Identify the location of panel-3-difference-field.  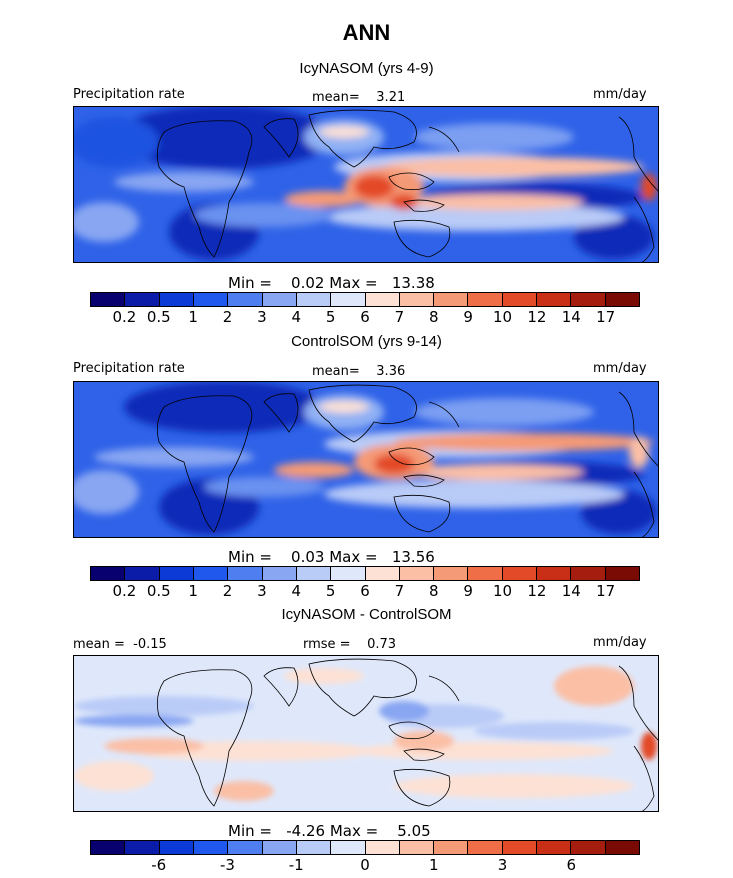
(366, 733).